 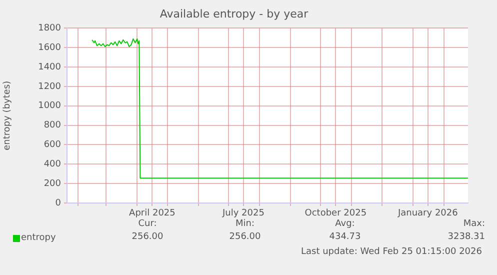 What do you see at coordinates (53, 183) in the screenshot?
I see `y-tick-label: 200` at bounding box center [53, 183].